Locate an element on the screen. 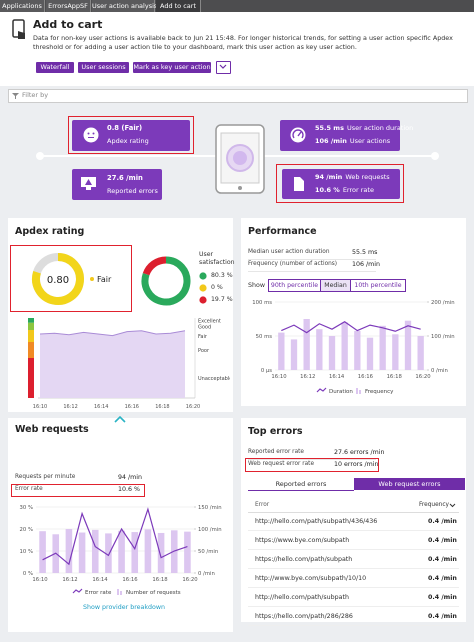  y2-tick-label: 50 /min is located at coordinates (208, 552).